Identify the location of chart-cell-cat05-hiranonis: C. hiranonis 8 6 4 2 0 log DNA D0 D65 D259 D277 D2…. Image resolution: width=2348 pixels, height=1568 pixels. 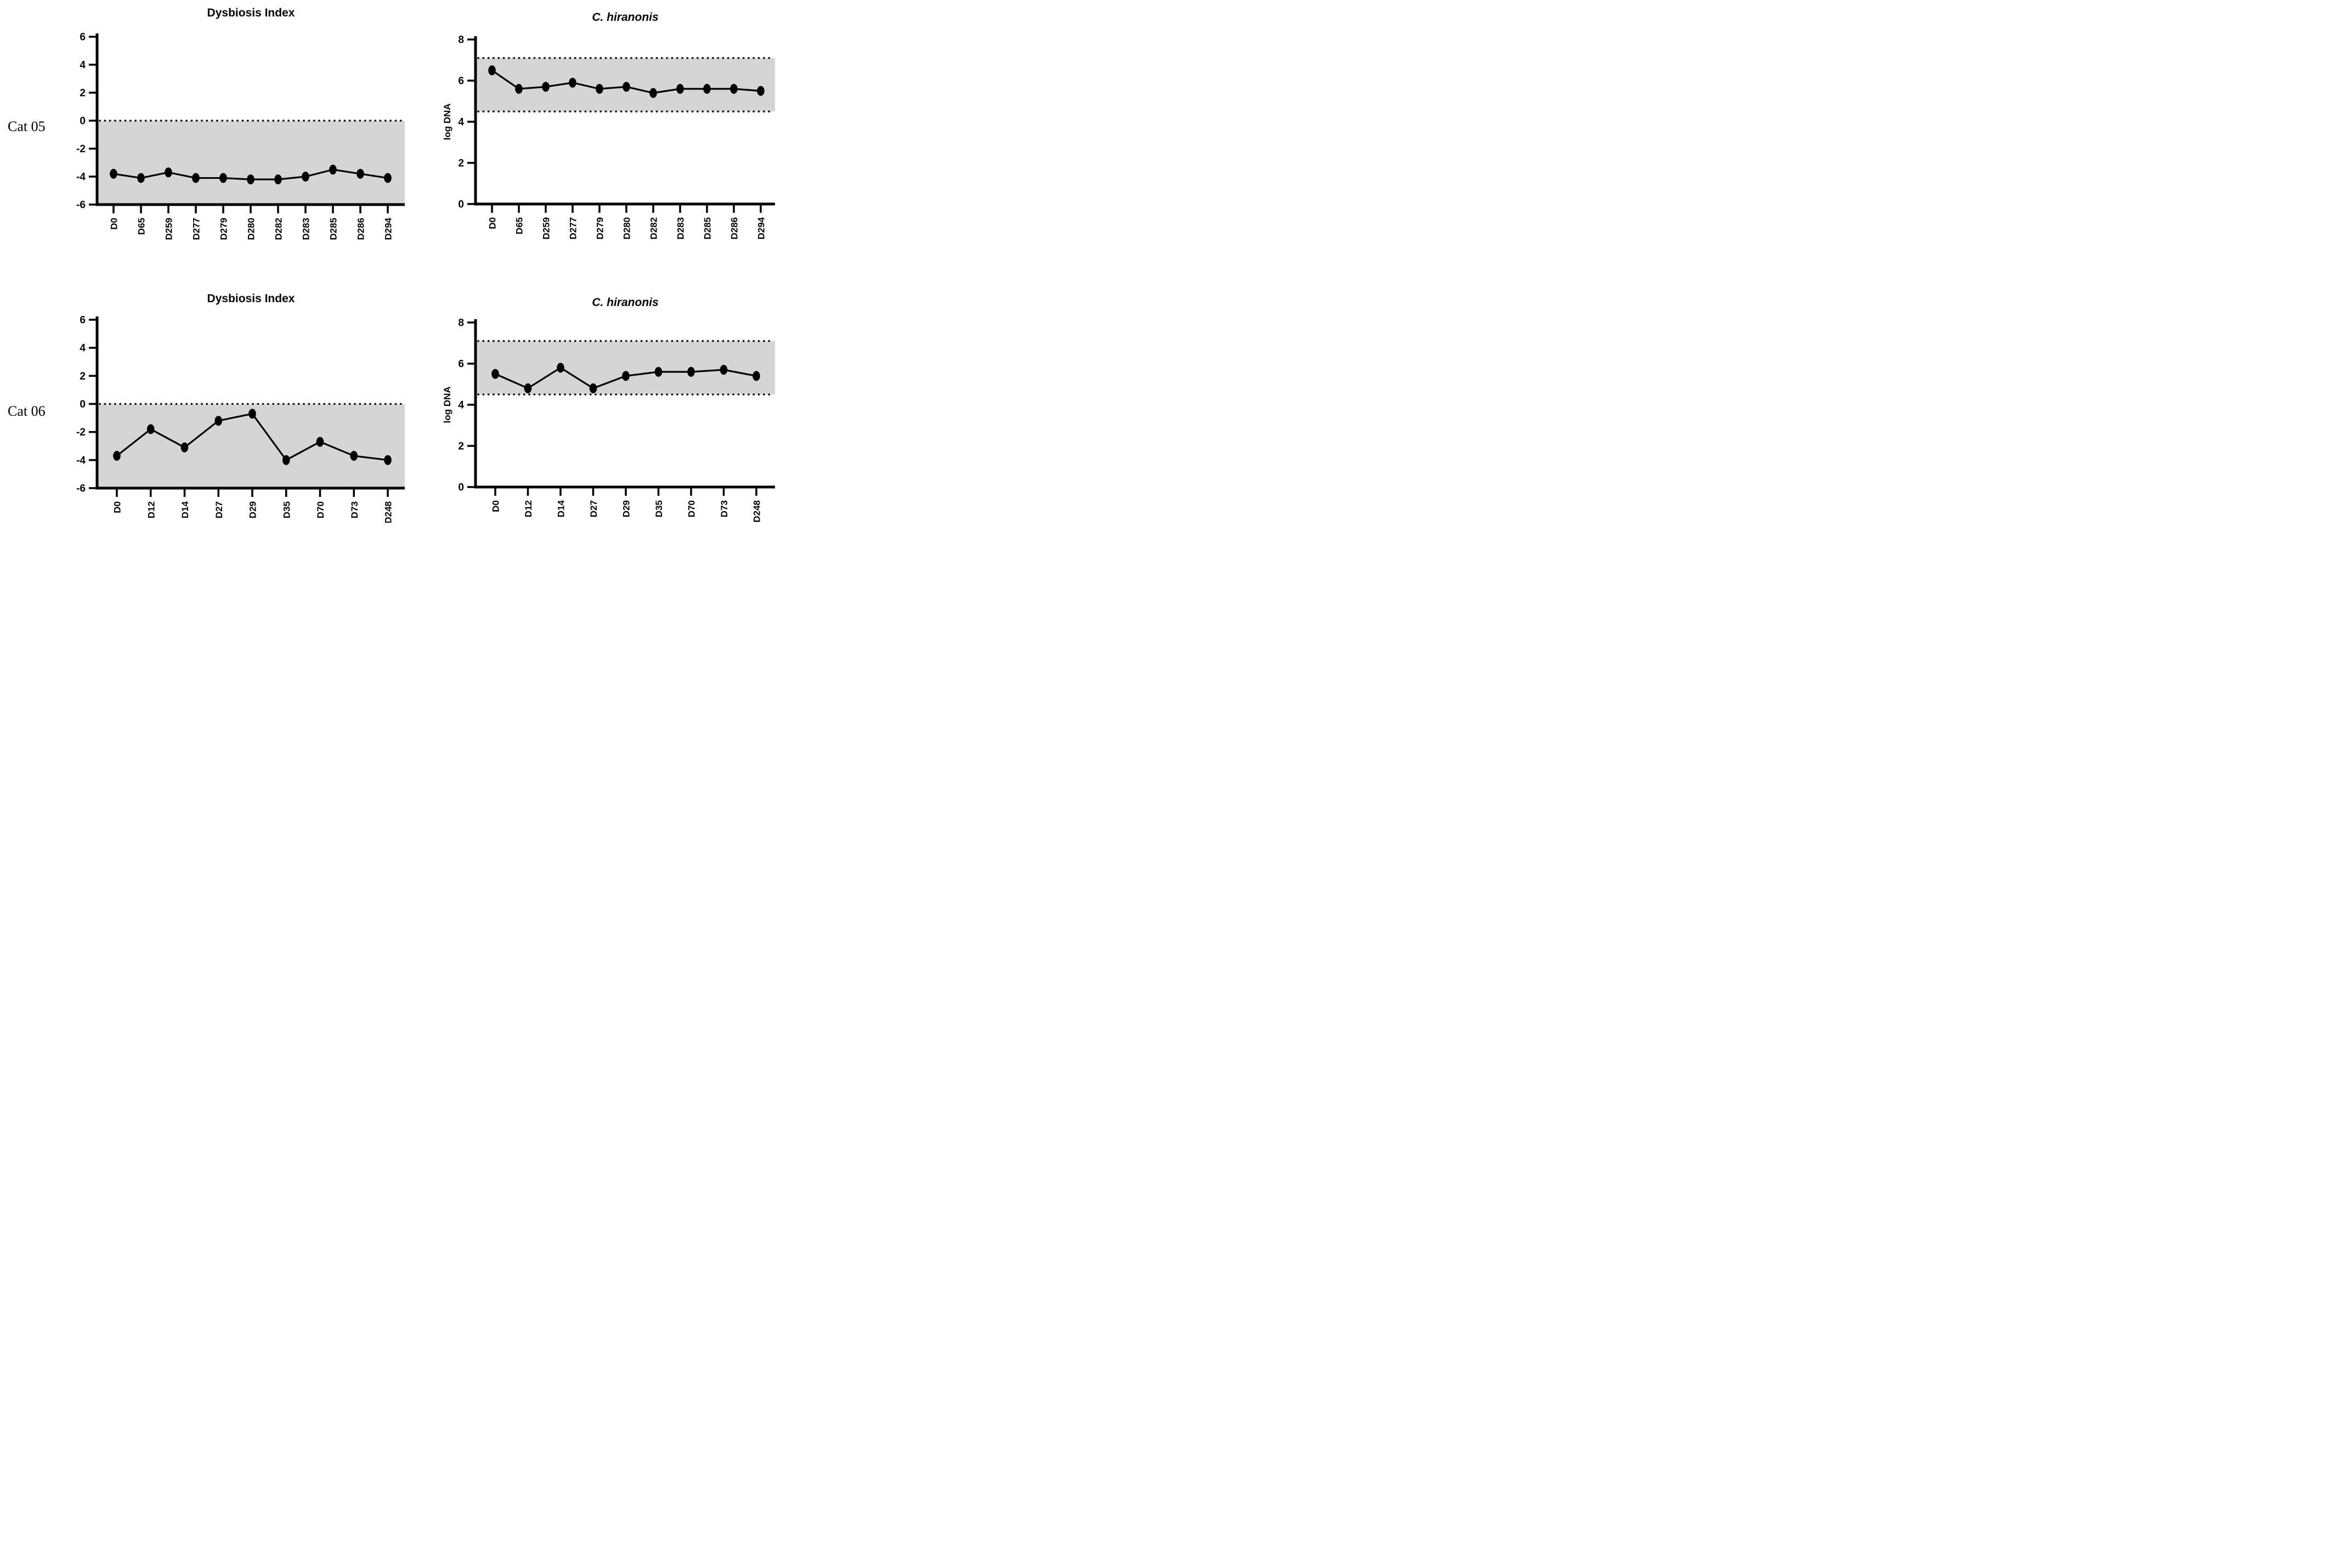
(600, 142).